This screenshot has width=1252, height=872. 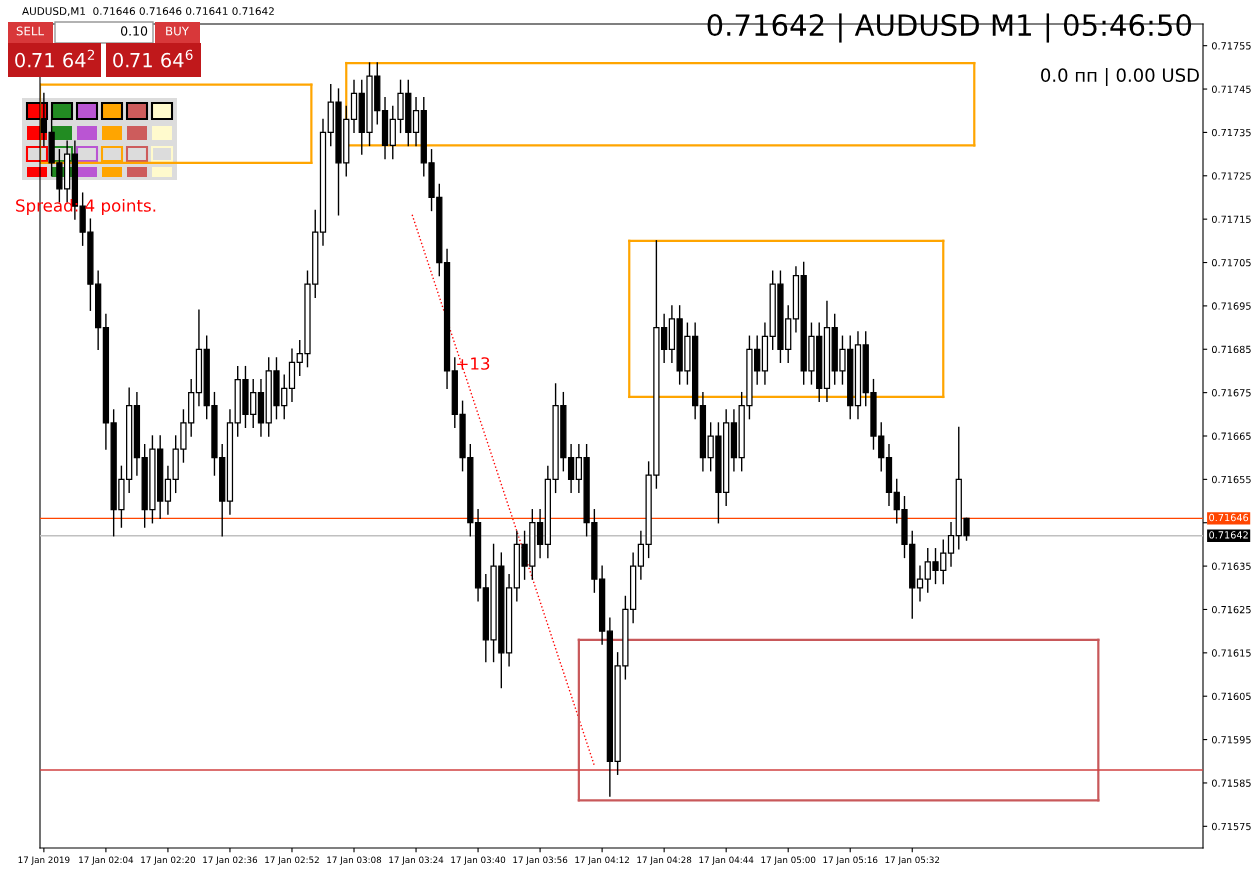 What do you see at coordinates (1231, 89) in the screenshot?
I see `y-tick-label: 0.71745` at bounding box center [1231, 89].